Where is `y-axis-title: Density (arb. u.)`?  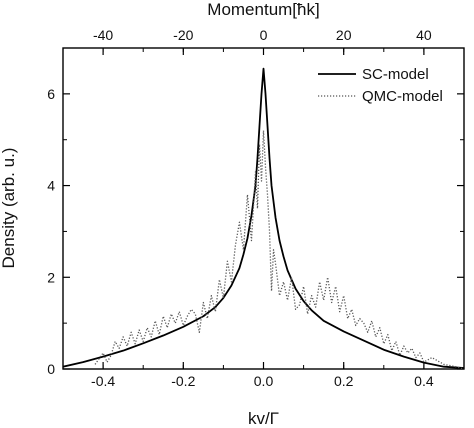 y-axis-title: Density (arb. u.) is located at coordinates (9, 208).